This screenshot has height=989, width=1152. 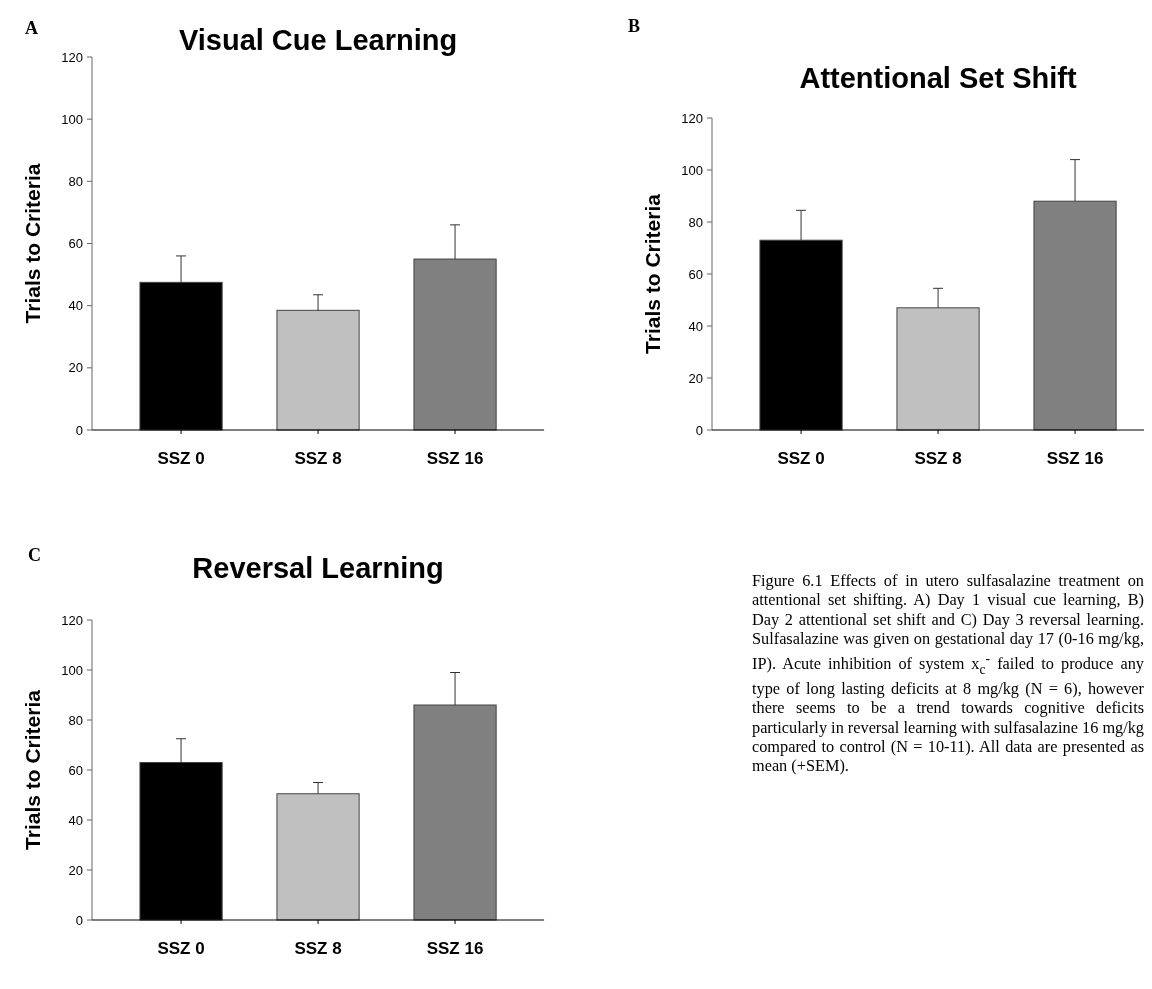 I want to click on chart-title: Visual Cue Learning, so click(x=318, y=40).